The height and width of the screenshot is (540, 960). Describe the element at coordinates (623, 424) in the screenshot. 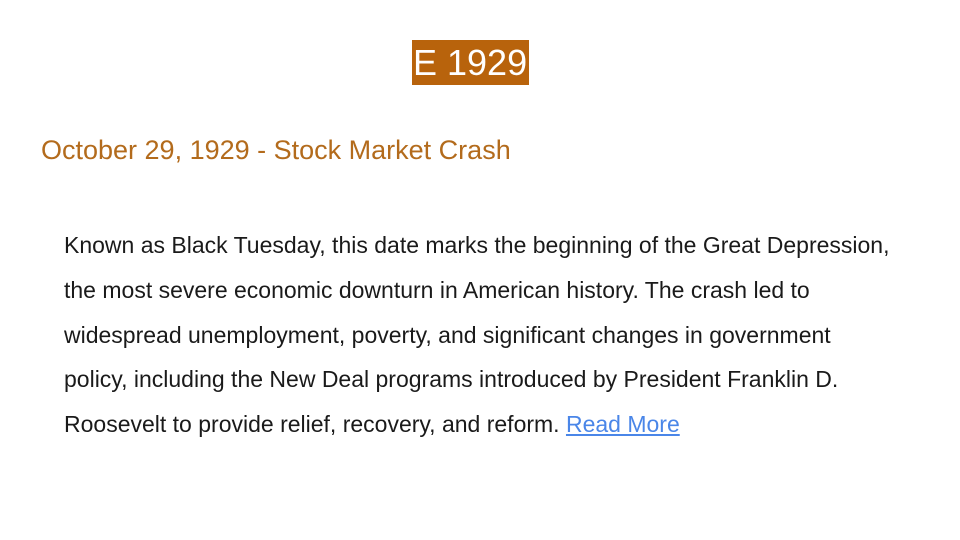

I see `read-more-link: Read More` at that location.